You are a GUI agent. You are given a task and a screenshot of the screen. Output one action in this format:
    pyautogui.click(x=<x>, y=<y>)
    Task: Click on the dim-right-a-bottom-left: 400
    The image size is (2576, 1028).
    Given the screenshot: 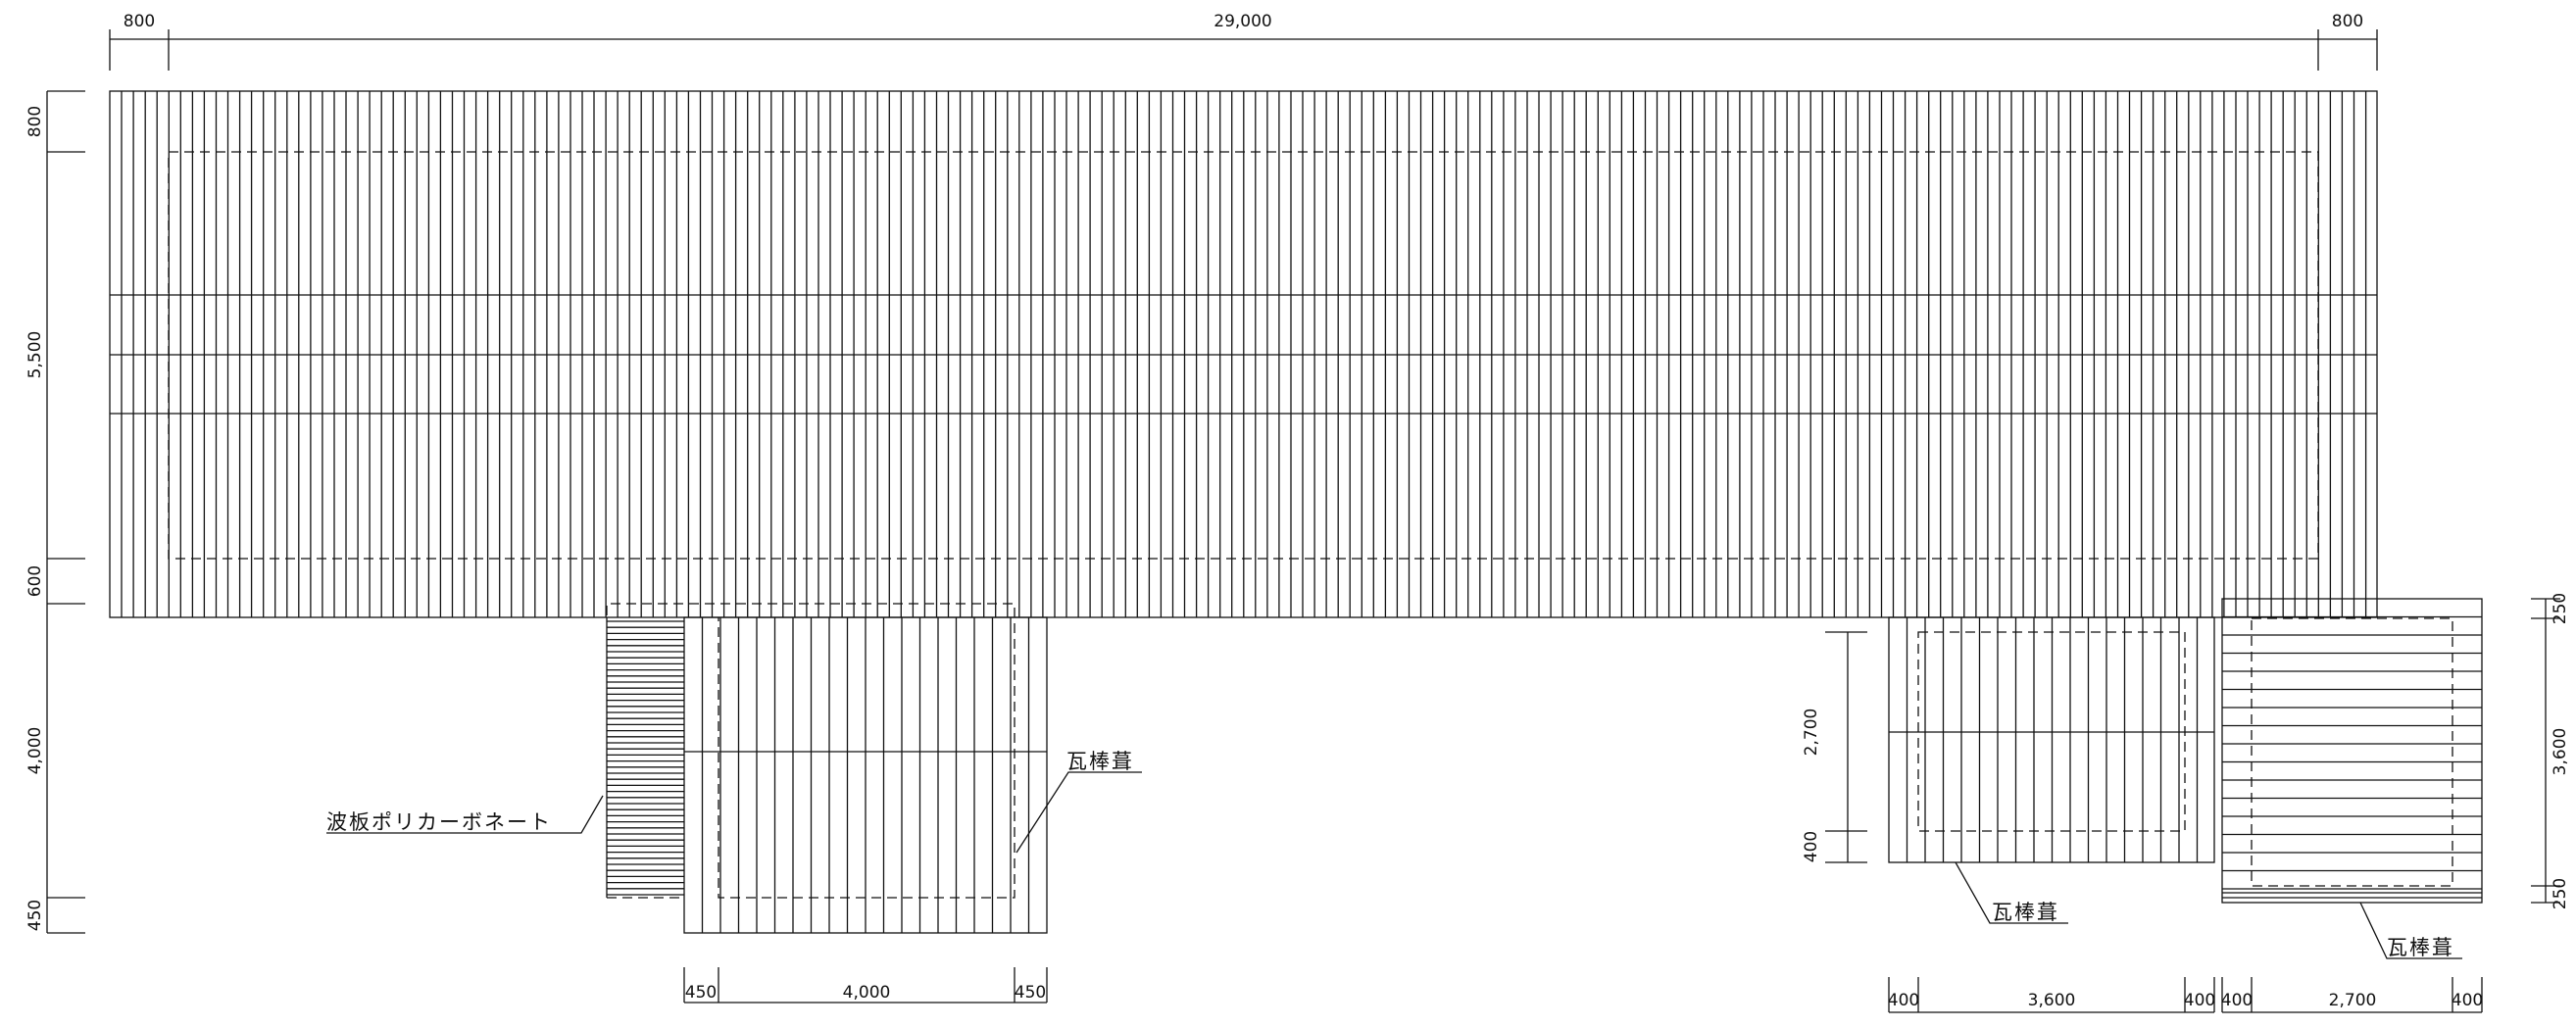 What is the action you would take?
    pyautogui.click(x=1903, y=1000)
    